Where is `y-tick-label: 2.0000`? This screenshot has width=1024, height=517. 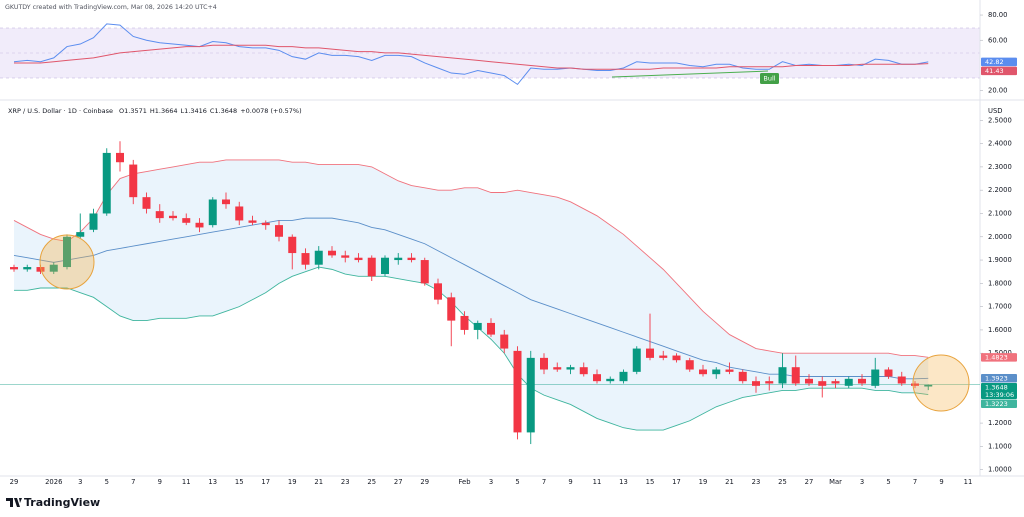 y-tick-label: 2.0000 is located at coordinates (1000, 237).